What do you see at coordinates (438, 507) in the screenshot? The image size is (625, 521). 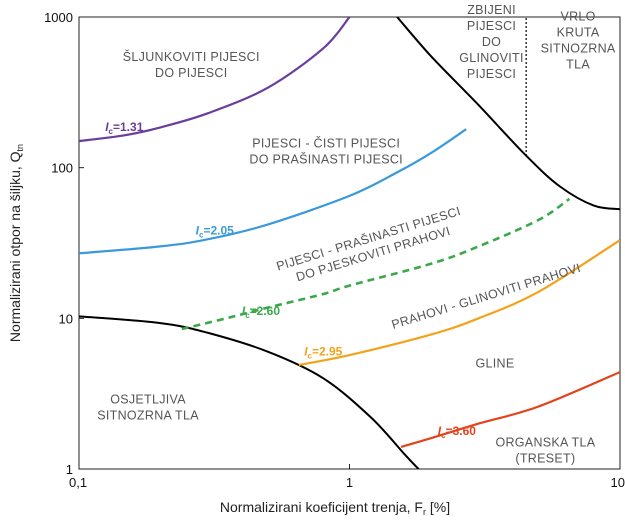 I see `x-axis-title-unit: [%]` at bounding box center [438, 507].